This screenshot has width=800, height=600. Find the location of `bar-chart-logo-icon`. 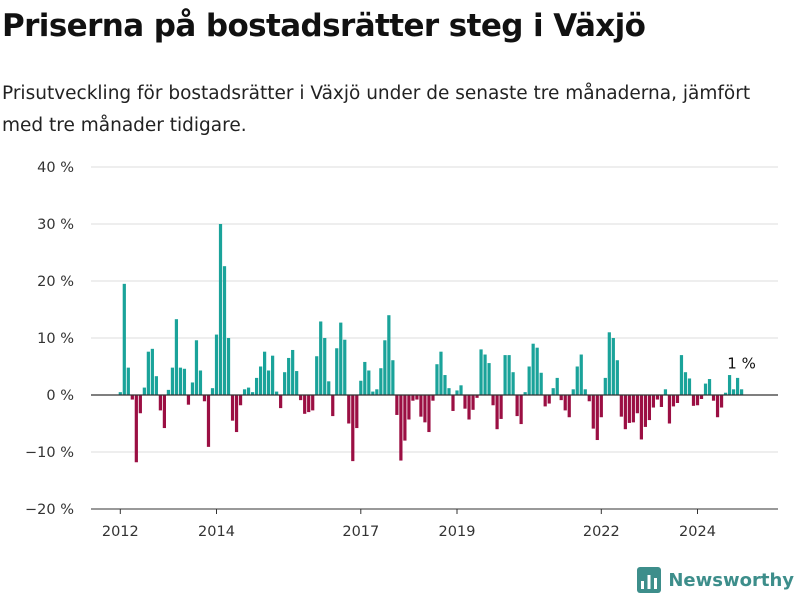

bar-chart-logo-icon is located at coordinates (649, 580).